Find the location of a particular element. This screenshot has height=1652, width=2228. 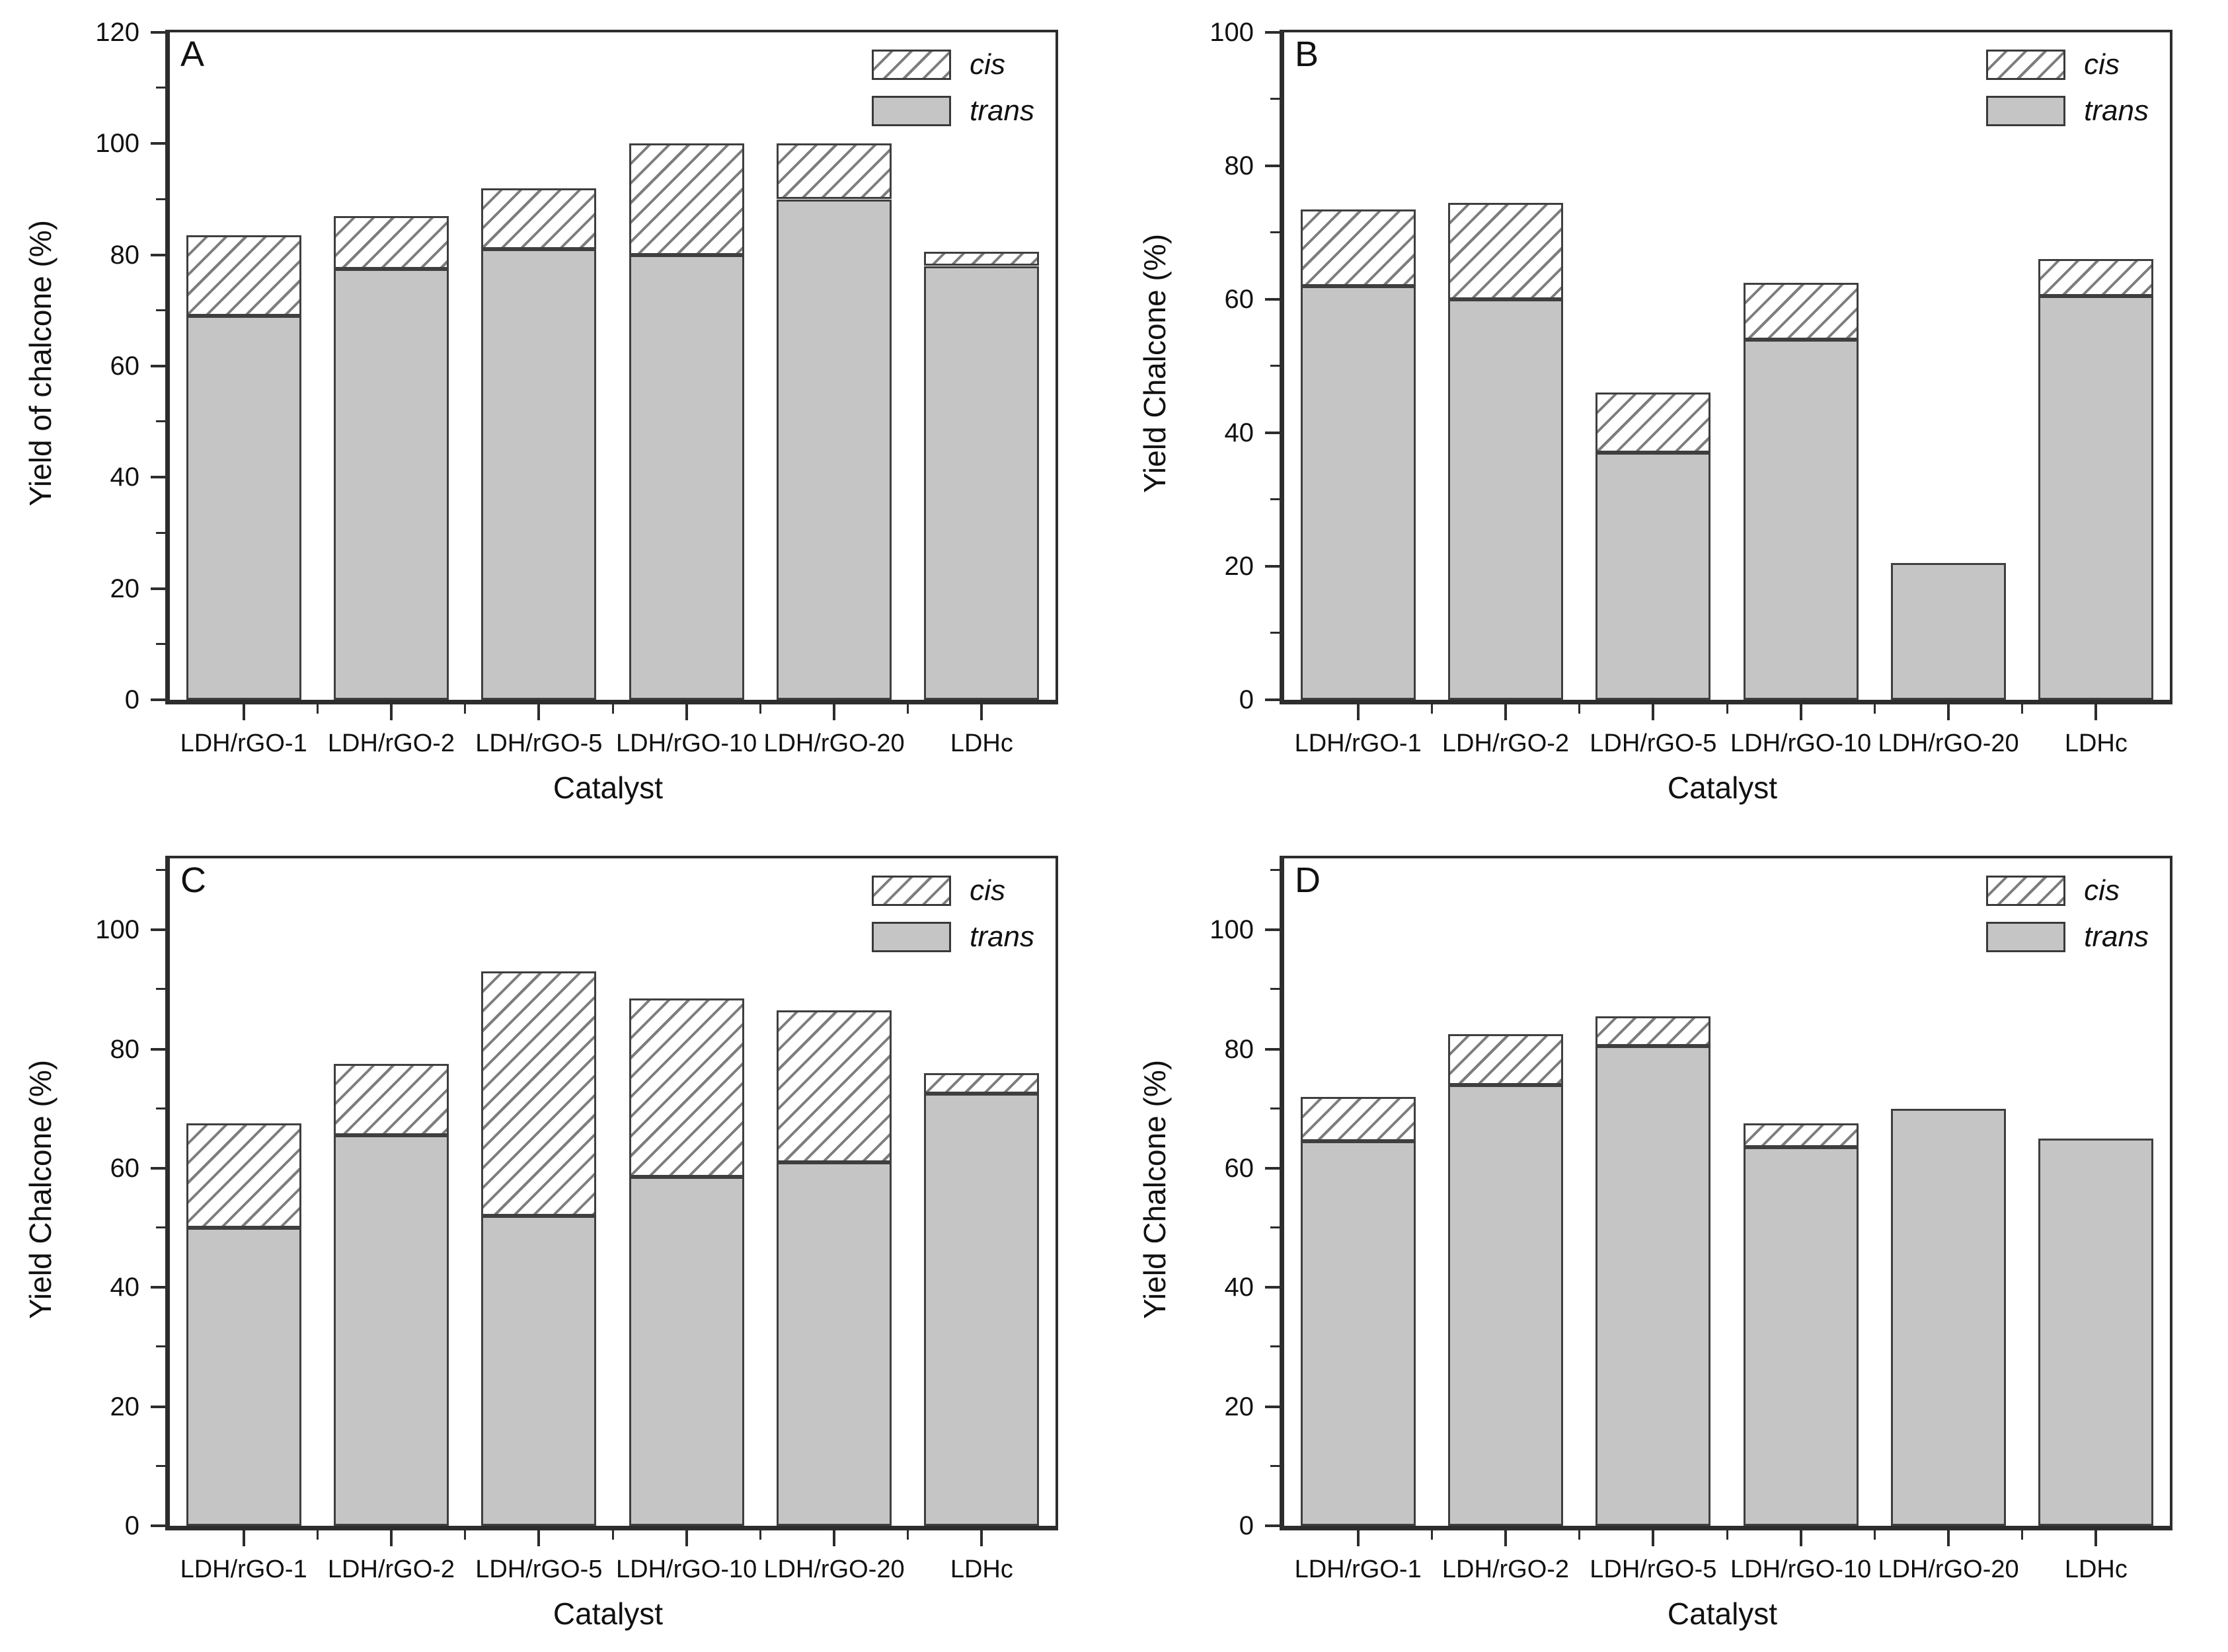

legend-item-cis: cis is located at coordinates (953, 65).